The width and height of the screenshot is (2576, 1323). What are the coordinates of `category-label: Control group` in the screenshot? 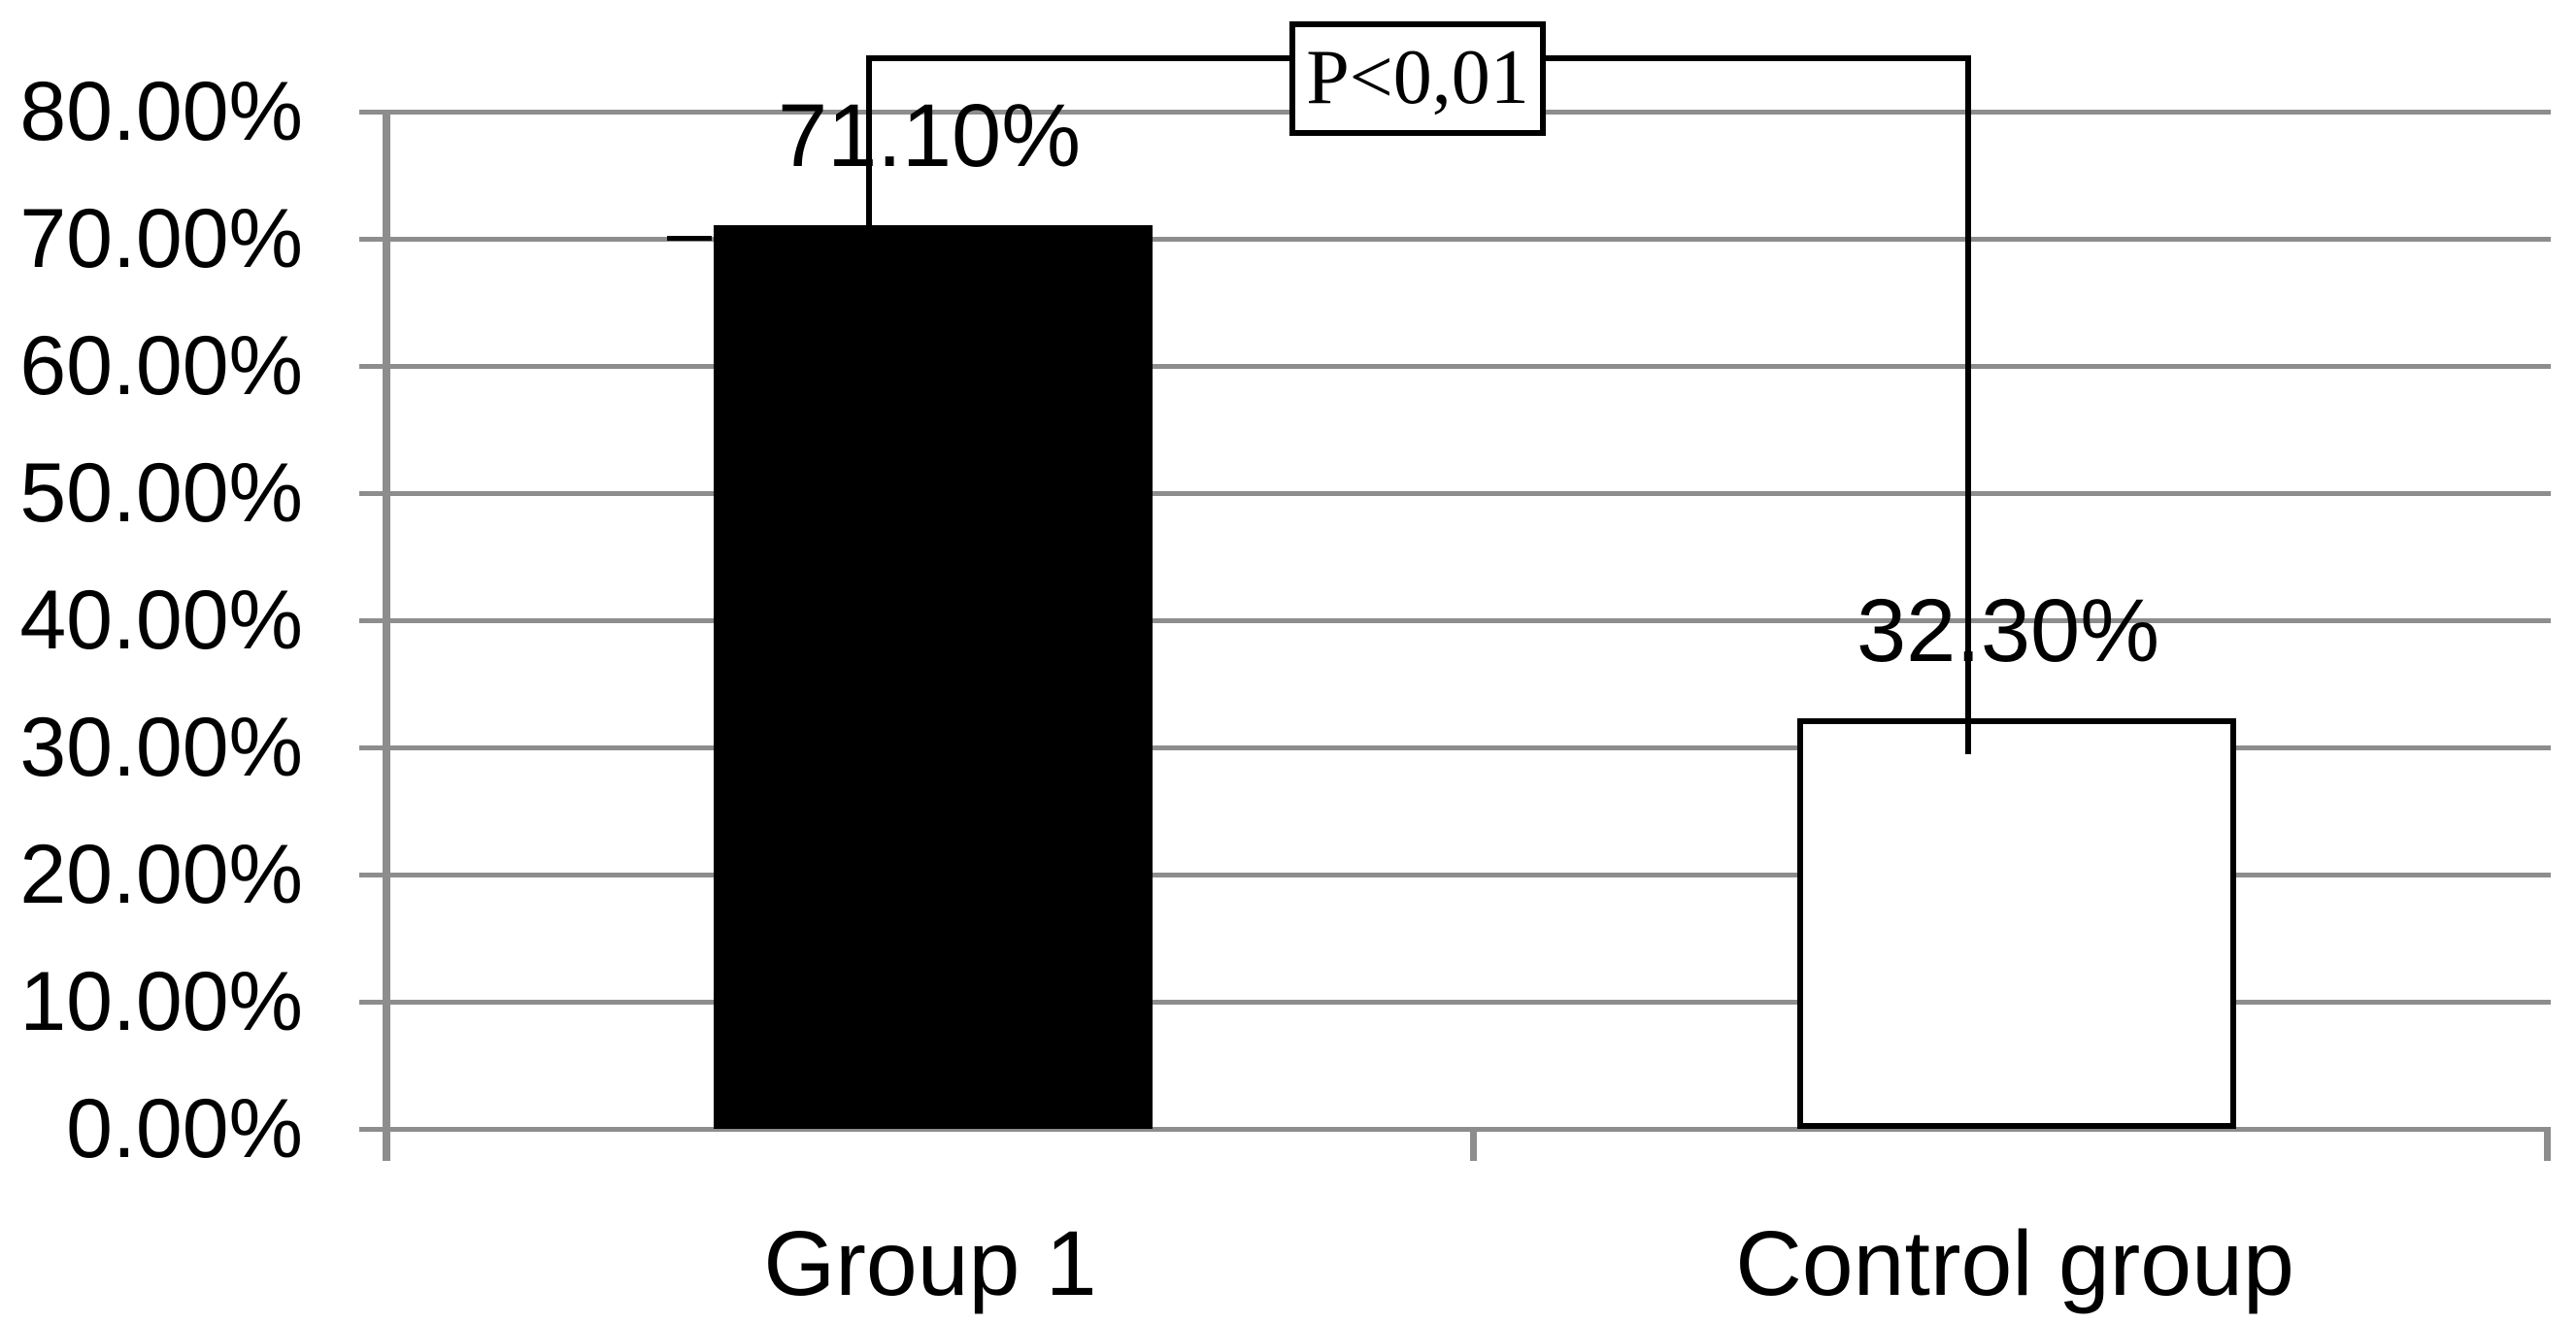 It's located at (2015, 1263).